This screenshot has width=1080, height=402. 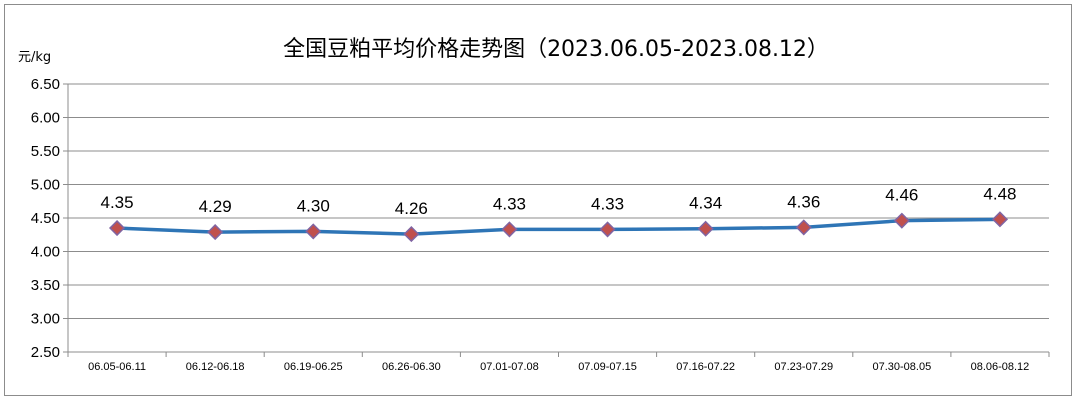 I want to click on data-value-label: 4.48, so click(x=999, y=193).